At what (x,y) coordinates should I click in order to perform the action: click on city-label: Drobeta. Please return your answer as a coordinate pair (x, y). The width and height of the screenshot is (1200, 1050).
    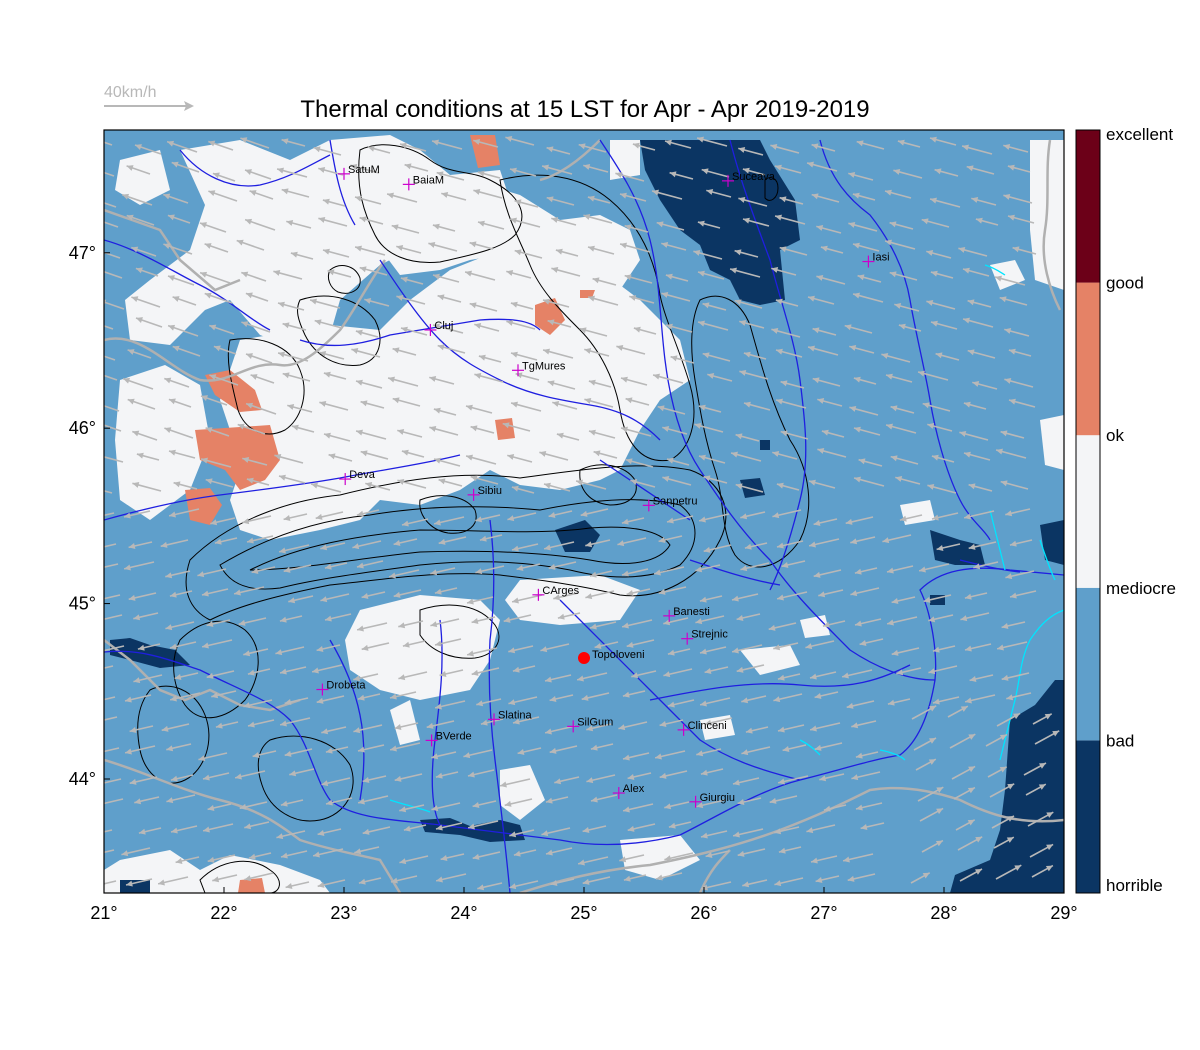
    Looking at the image, I should click on (346, 686).